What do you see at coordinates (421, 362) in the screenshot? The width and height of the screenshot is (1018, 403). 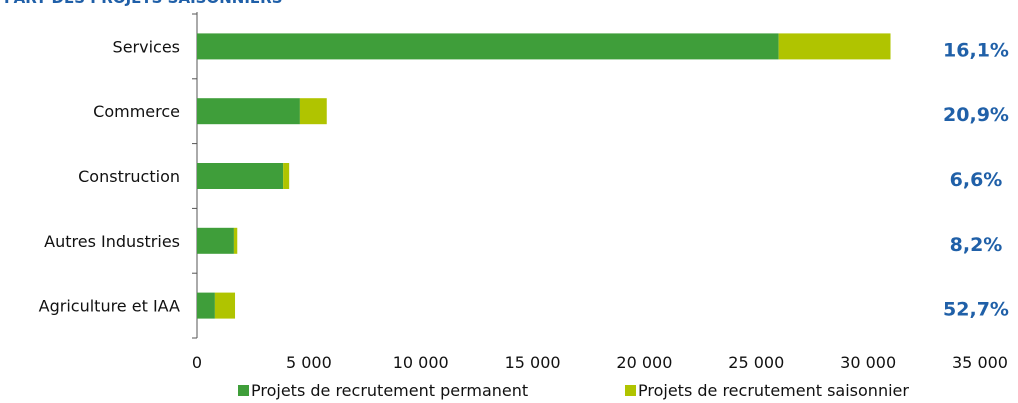 I see `x-tick-label: 10 000` at bounding box center [421, 362].